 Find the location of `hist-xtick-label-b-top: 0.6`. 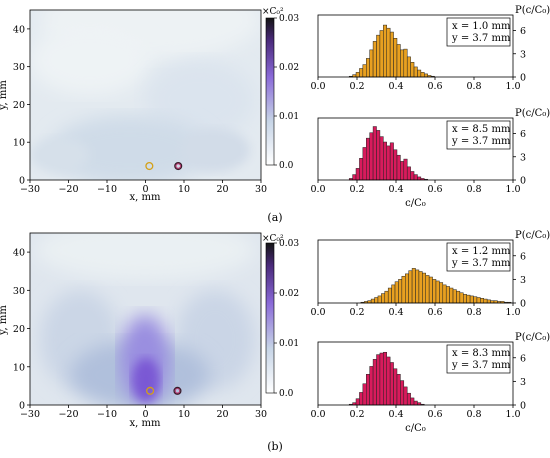

hist-xtick-label-b-top: 0.6 is located at coordinates (434, 312).